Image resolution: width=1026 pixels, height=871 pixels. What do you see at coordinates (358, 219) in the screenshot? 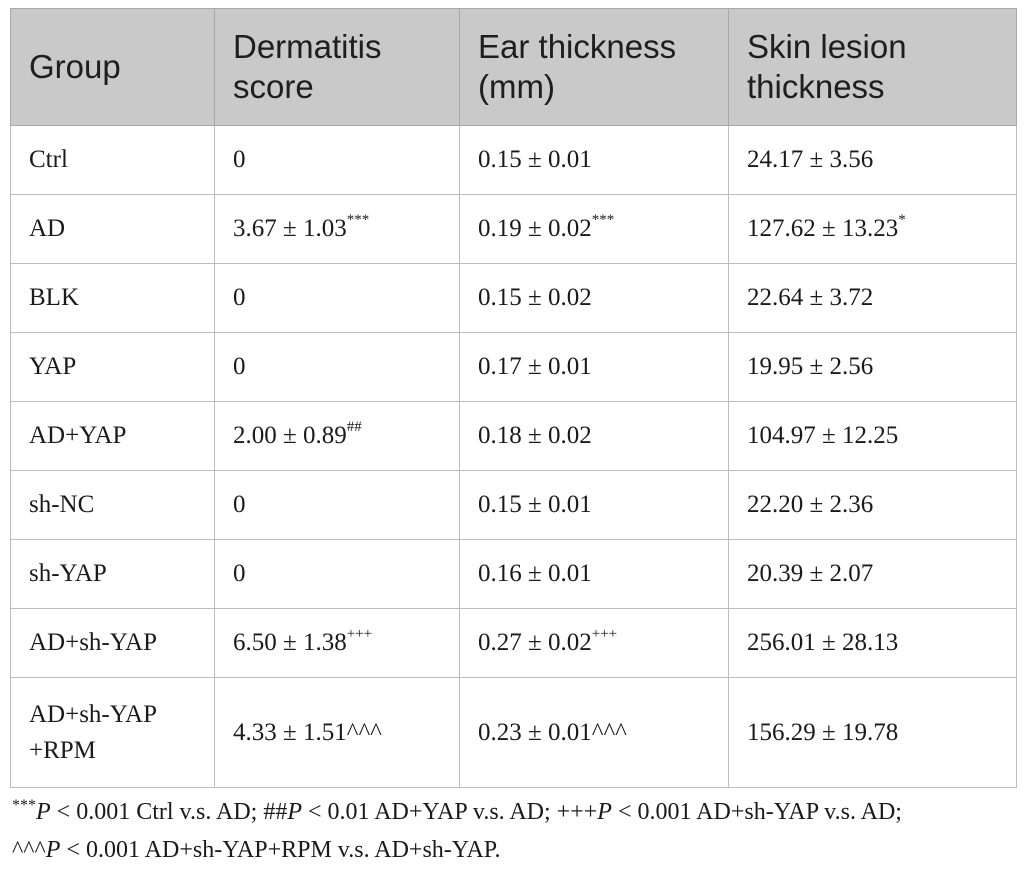
I see `cell-dermatitis-score-significance-mark: ***` at bounding box center [358, 219].